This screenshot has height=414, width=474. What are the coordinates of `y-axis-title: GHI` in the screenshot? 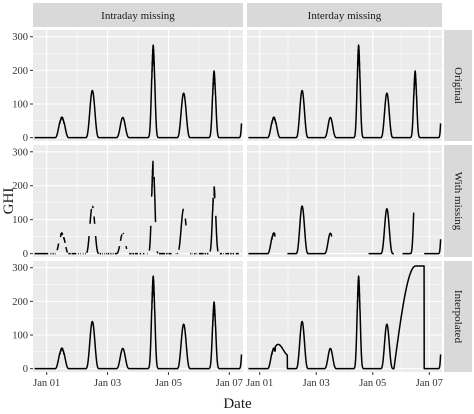 It's located at (9, 201).